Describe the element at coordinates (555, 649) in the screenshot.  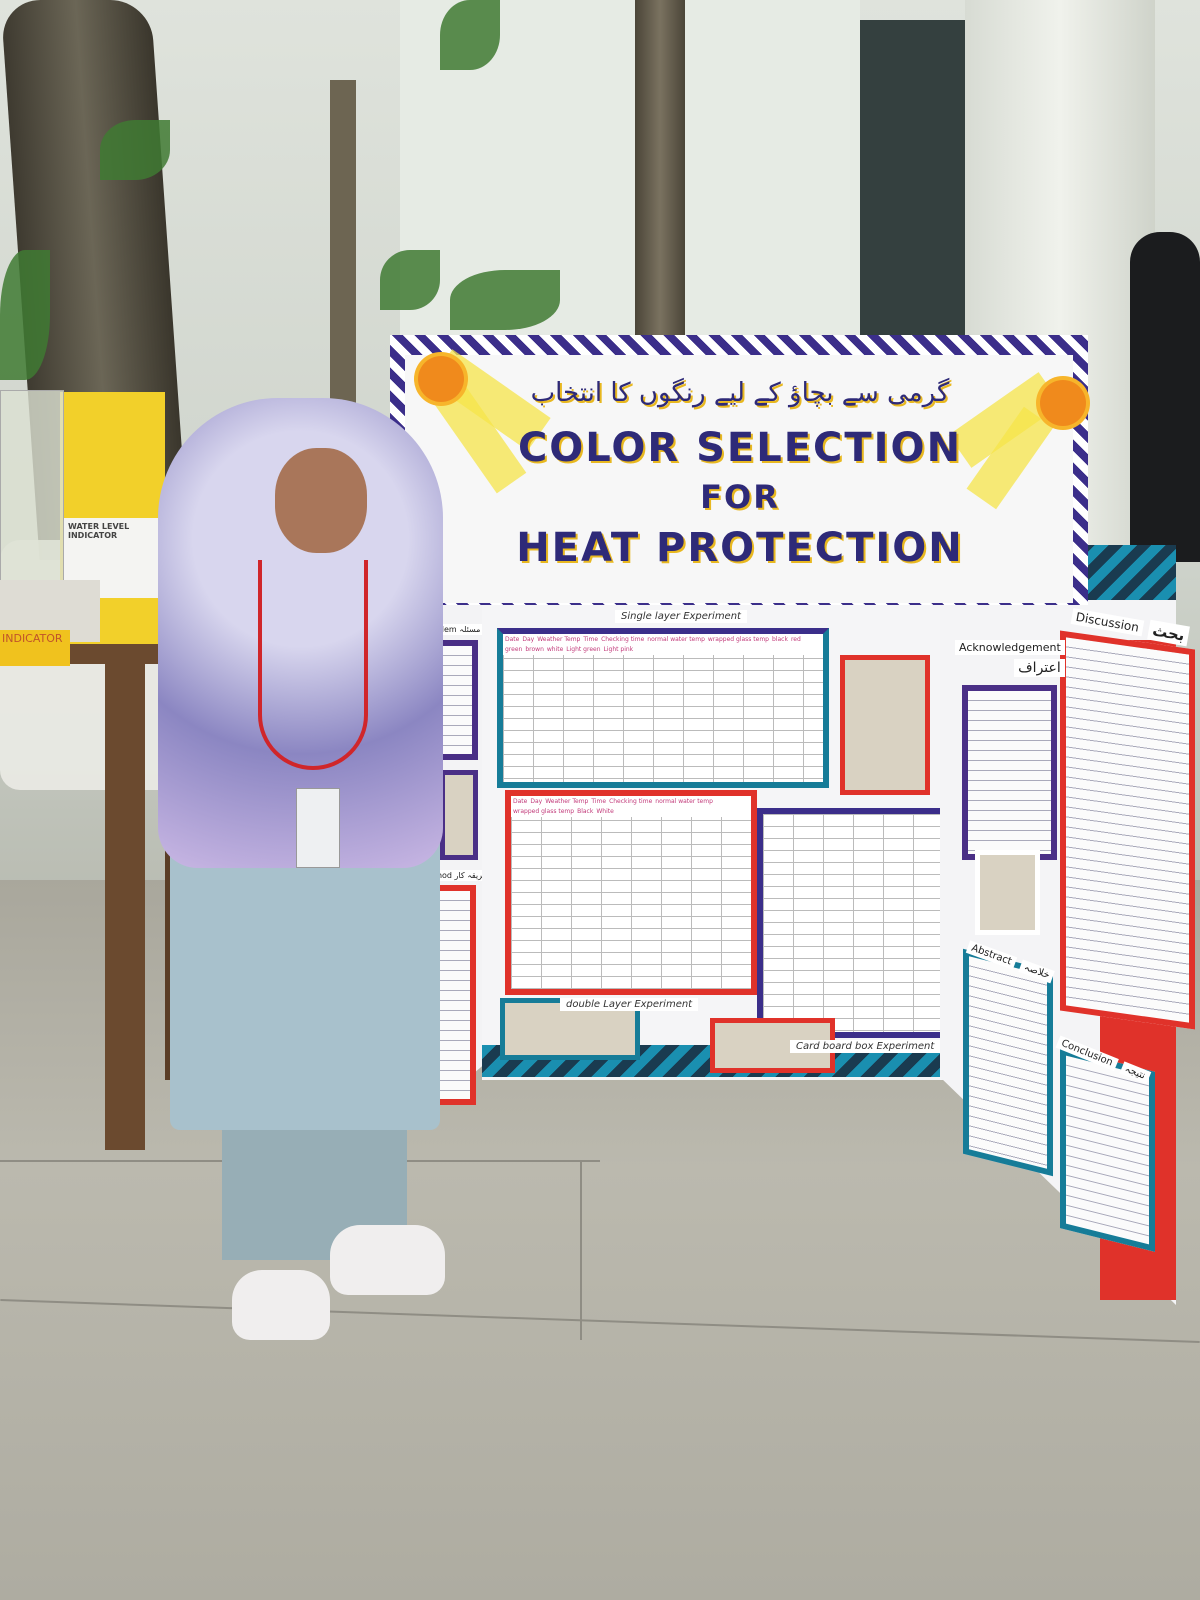
I see `column-header: white` at that location.